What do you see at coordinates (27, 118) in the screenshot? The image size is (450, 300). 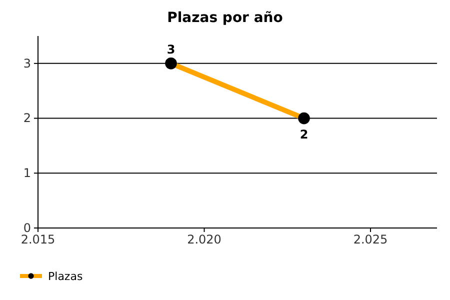 I see `y-tick-label: 2` at bounding box center [27, 118].